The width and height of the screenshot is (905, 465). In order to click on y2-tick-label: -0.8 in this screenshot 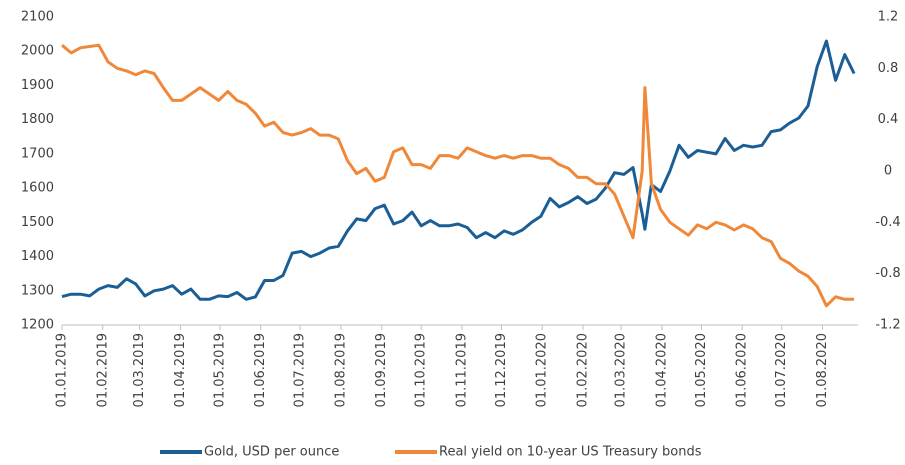, I will do `click(887, 273)`.